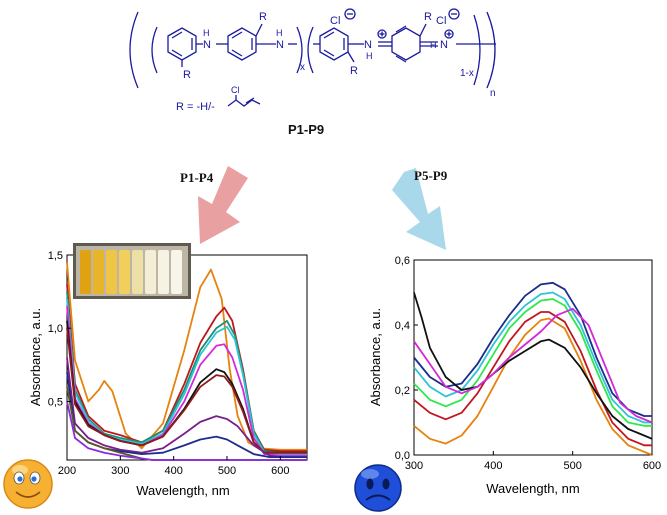 This screenshot has width=667, height=515. What do you see at coordinates (206, 33) in the screenshot?
I see `amine-h-1: H` at bounding box center [206, 33].